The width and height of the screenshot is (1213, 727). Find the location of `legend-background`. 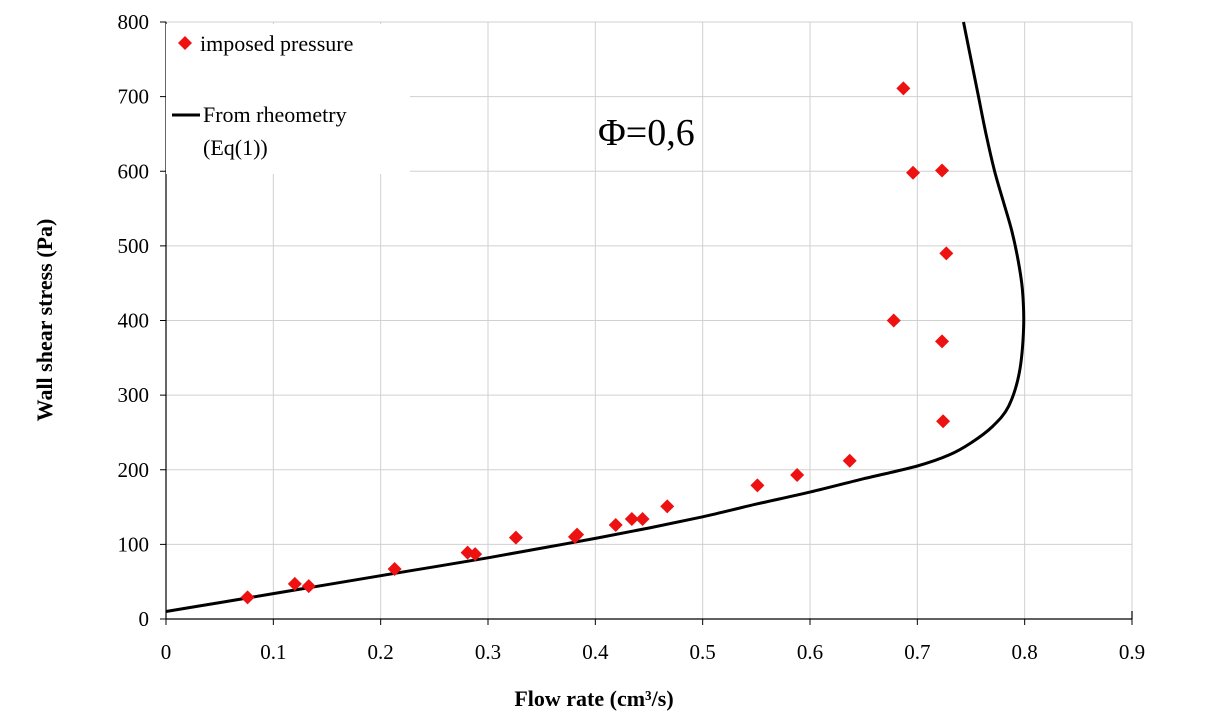

legend-background is located at coordinates (288, 99).